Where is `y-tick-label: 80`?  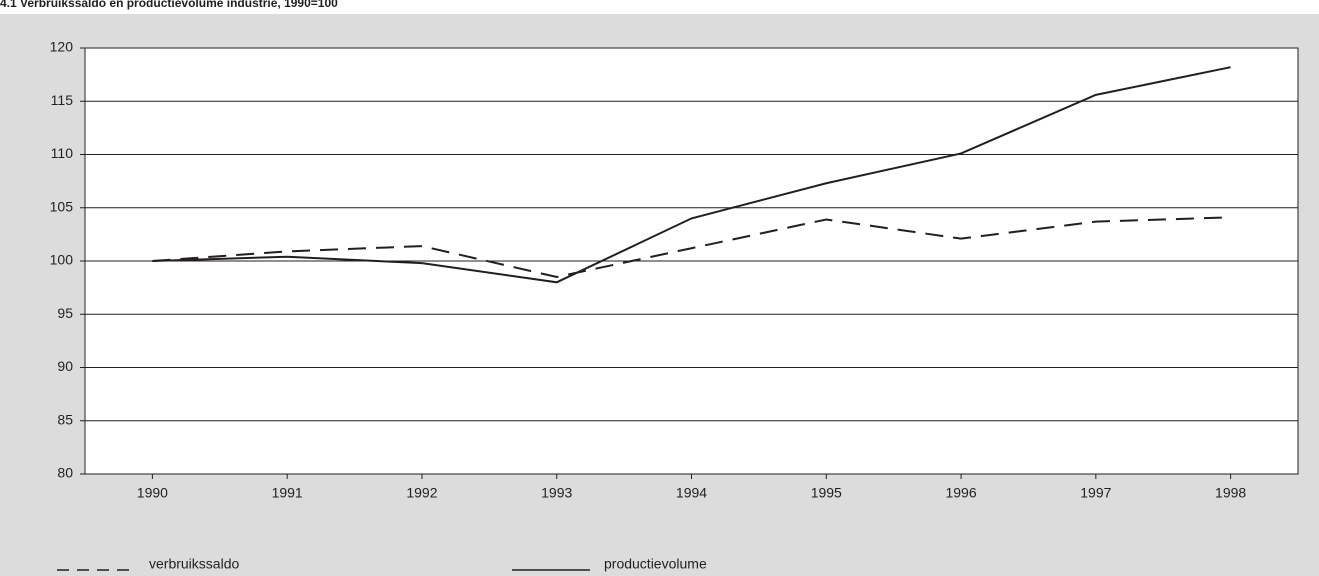 y-tick-label: 80 is located at coordinates (65, 473).